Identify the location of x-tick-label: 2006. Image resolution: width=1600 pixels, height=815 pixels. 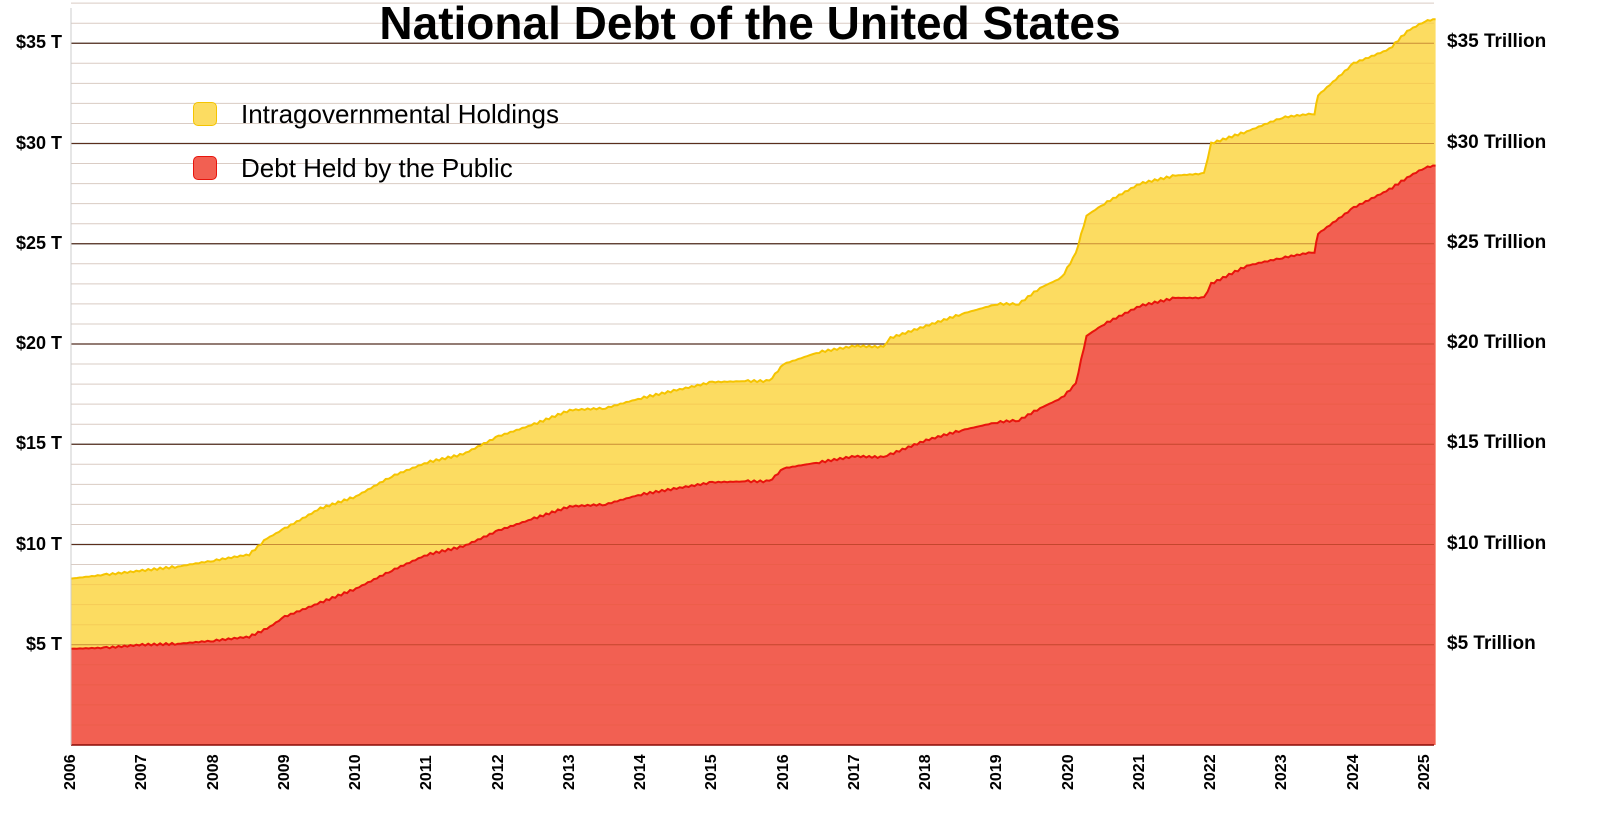
(70, 772).